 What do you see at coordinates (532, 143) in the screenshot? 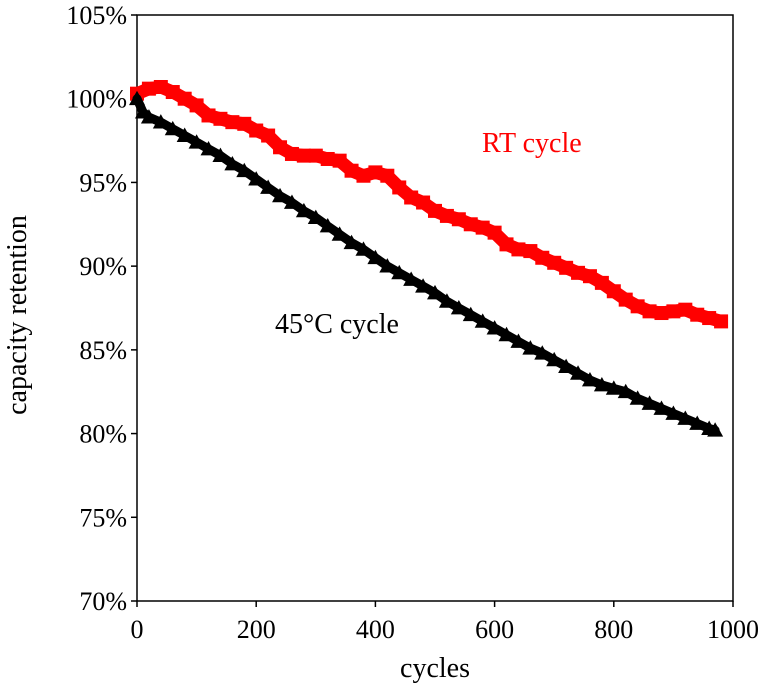
I see `rt-cycle-annotation: RT cycle` at bounding box center [532, 143].